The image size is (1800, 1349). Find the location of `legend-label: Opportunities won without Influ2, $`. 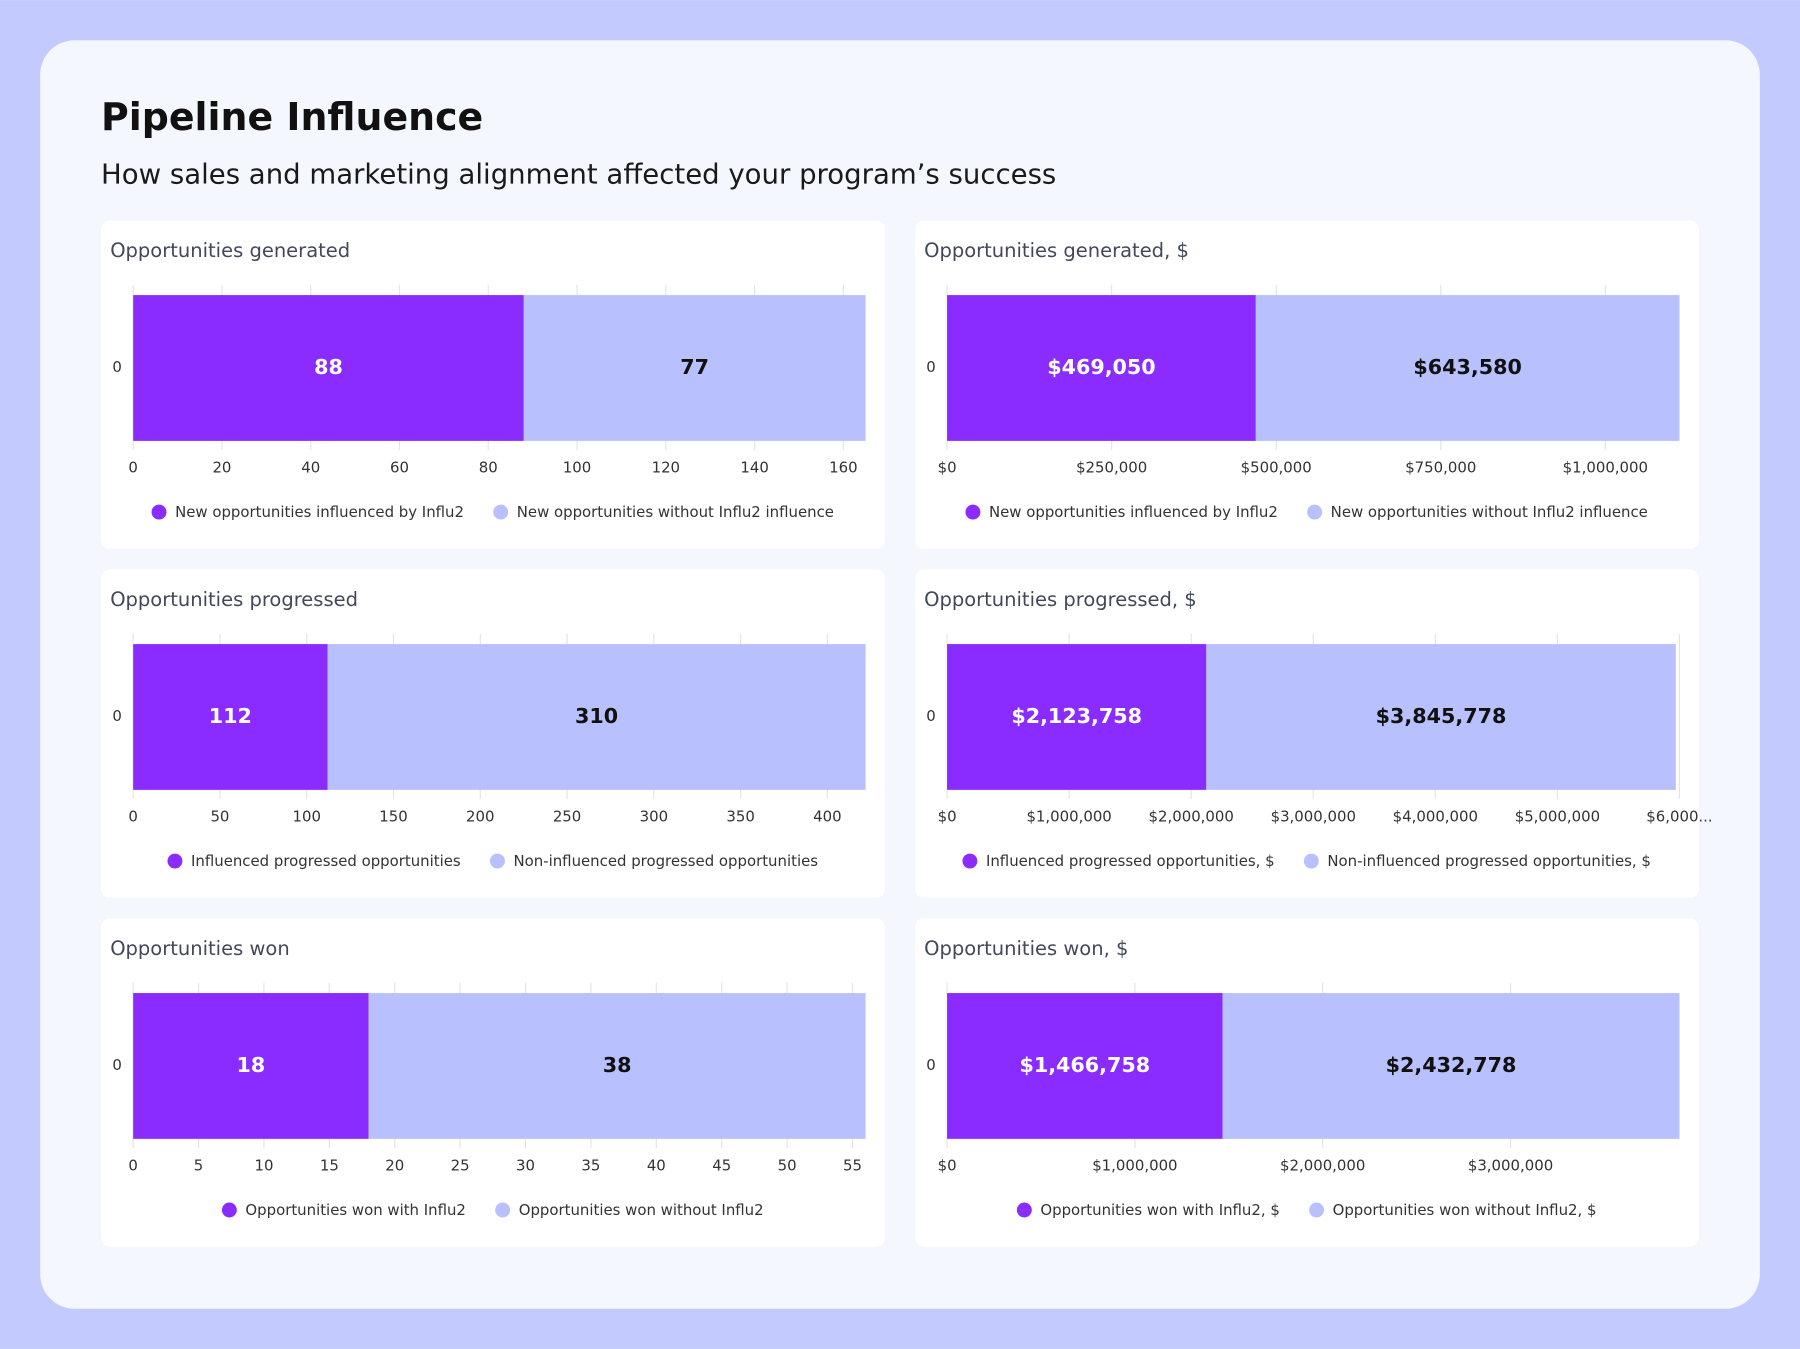

legend-label: Opportunities won without Influ2, $ is located at coordinates (1465, 1210).